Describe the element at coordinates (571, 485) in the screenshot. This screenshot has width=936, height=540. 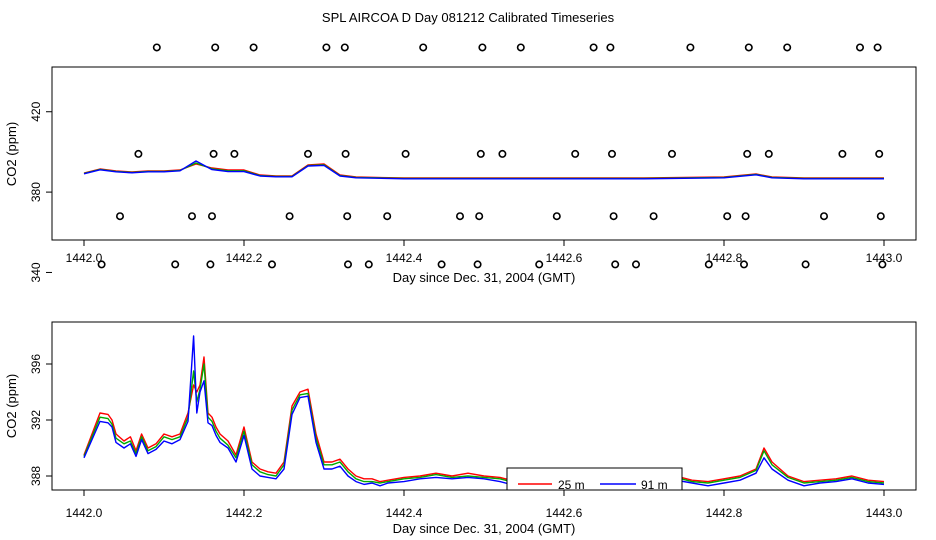
I see `legend-label-25m: 25 m` at that location.